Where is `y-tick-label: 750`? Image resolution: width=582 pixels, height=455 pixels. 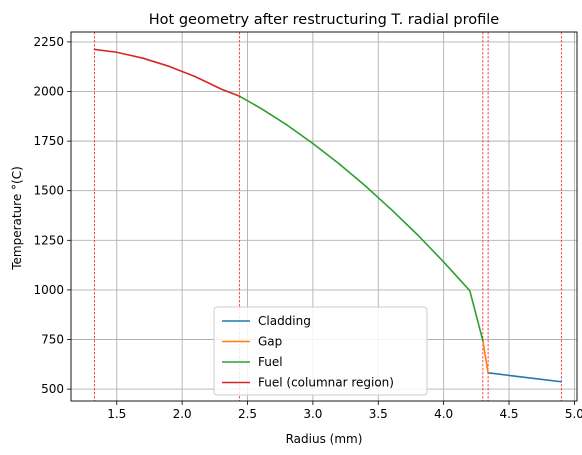
y-tick-label: 750 is located at coordinates (52, 340).